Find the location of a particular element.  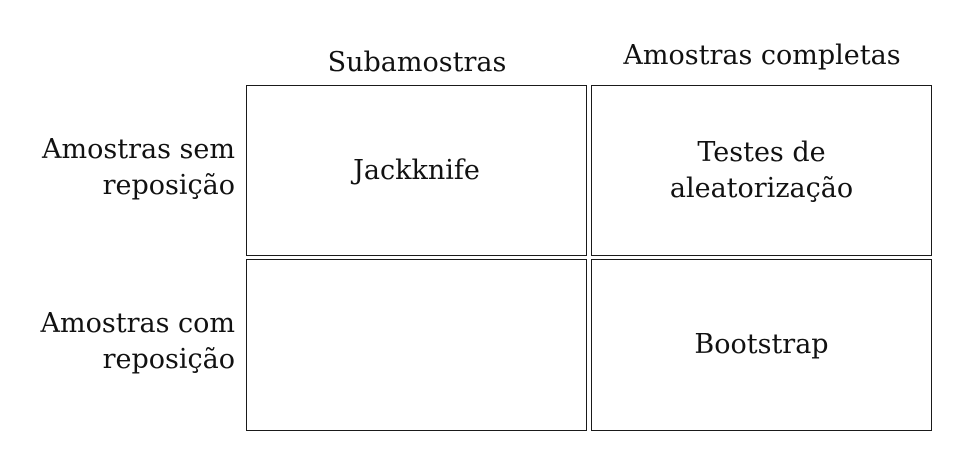

cell-randomization-tests: Testes de aleatorização is located at coordinates (761, 170).